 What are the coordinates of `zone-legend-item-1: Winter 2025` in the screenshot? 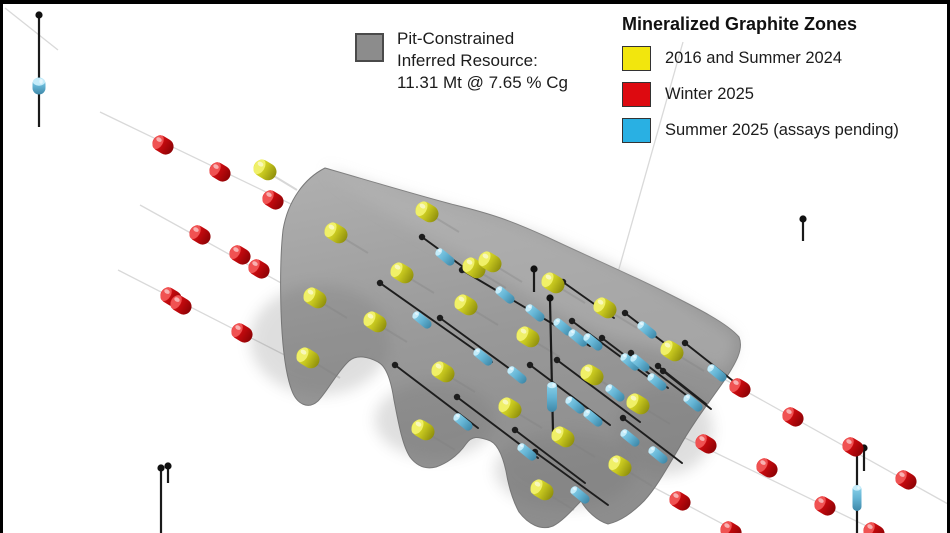 It's located at (760, 94).